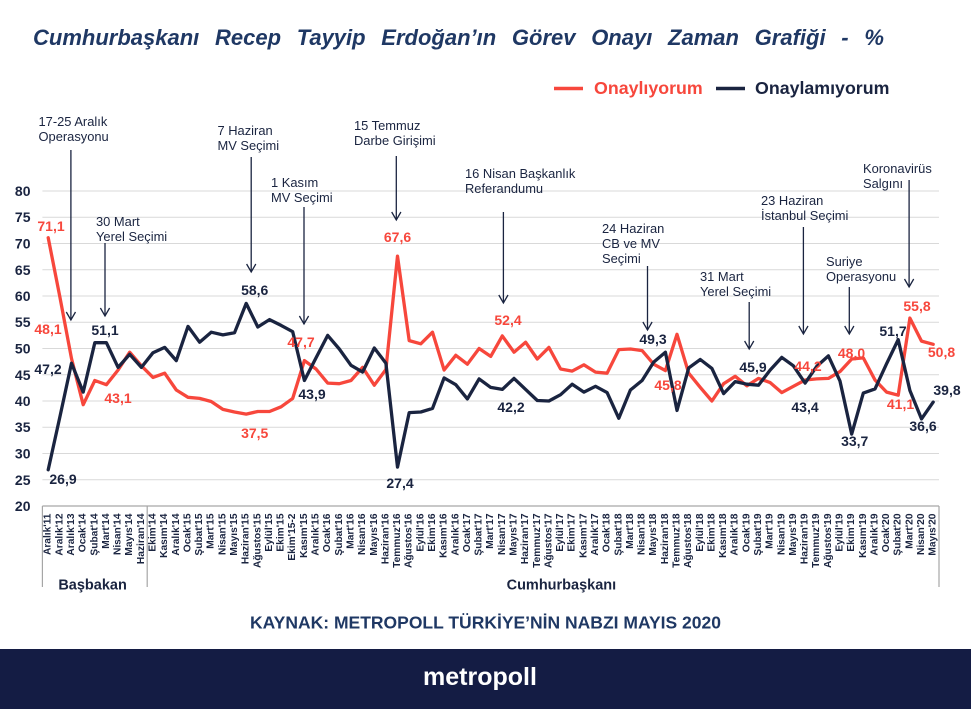 This screenshot has height=709, width=971. I want to click on svg-text: 71,1, so click(50, 226).